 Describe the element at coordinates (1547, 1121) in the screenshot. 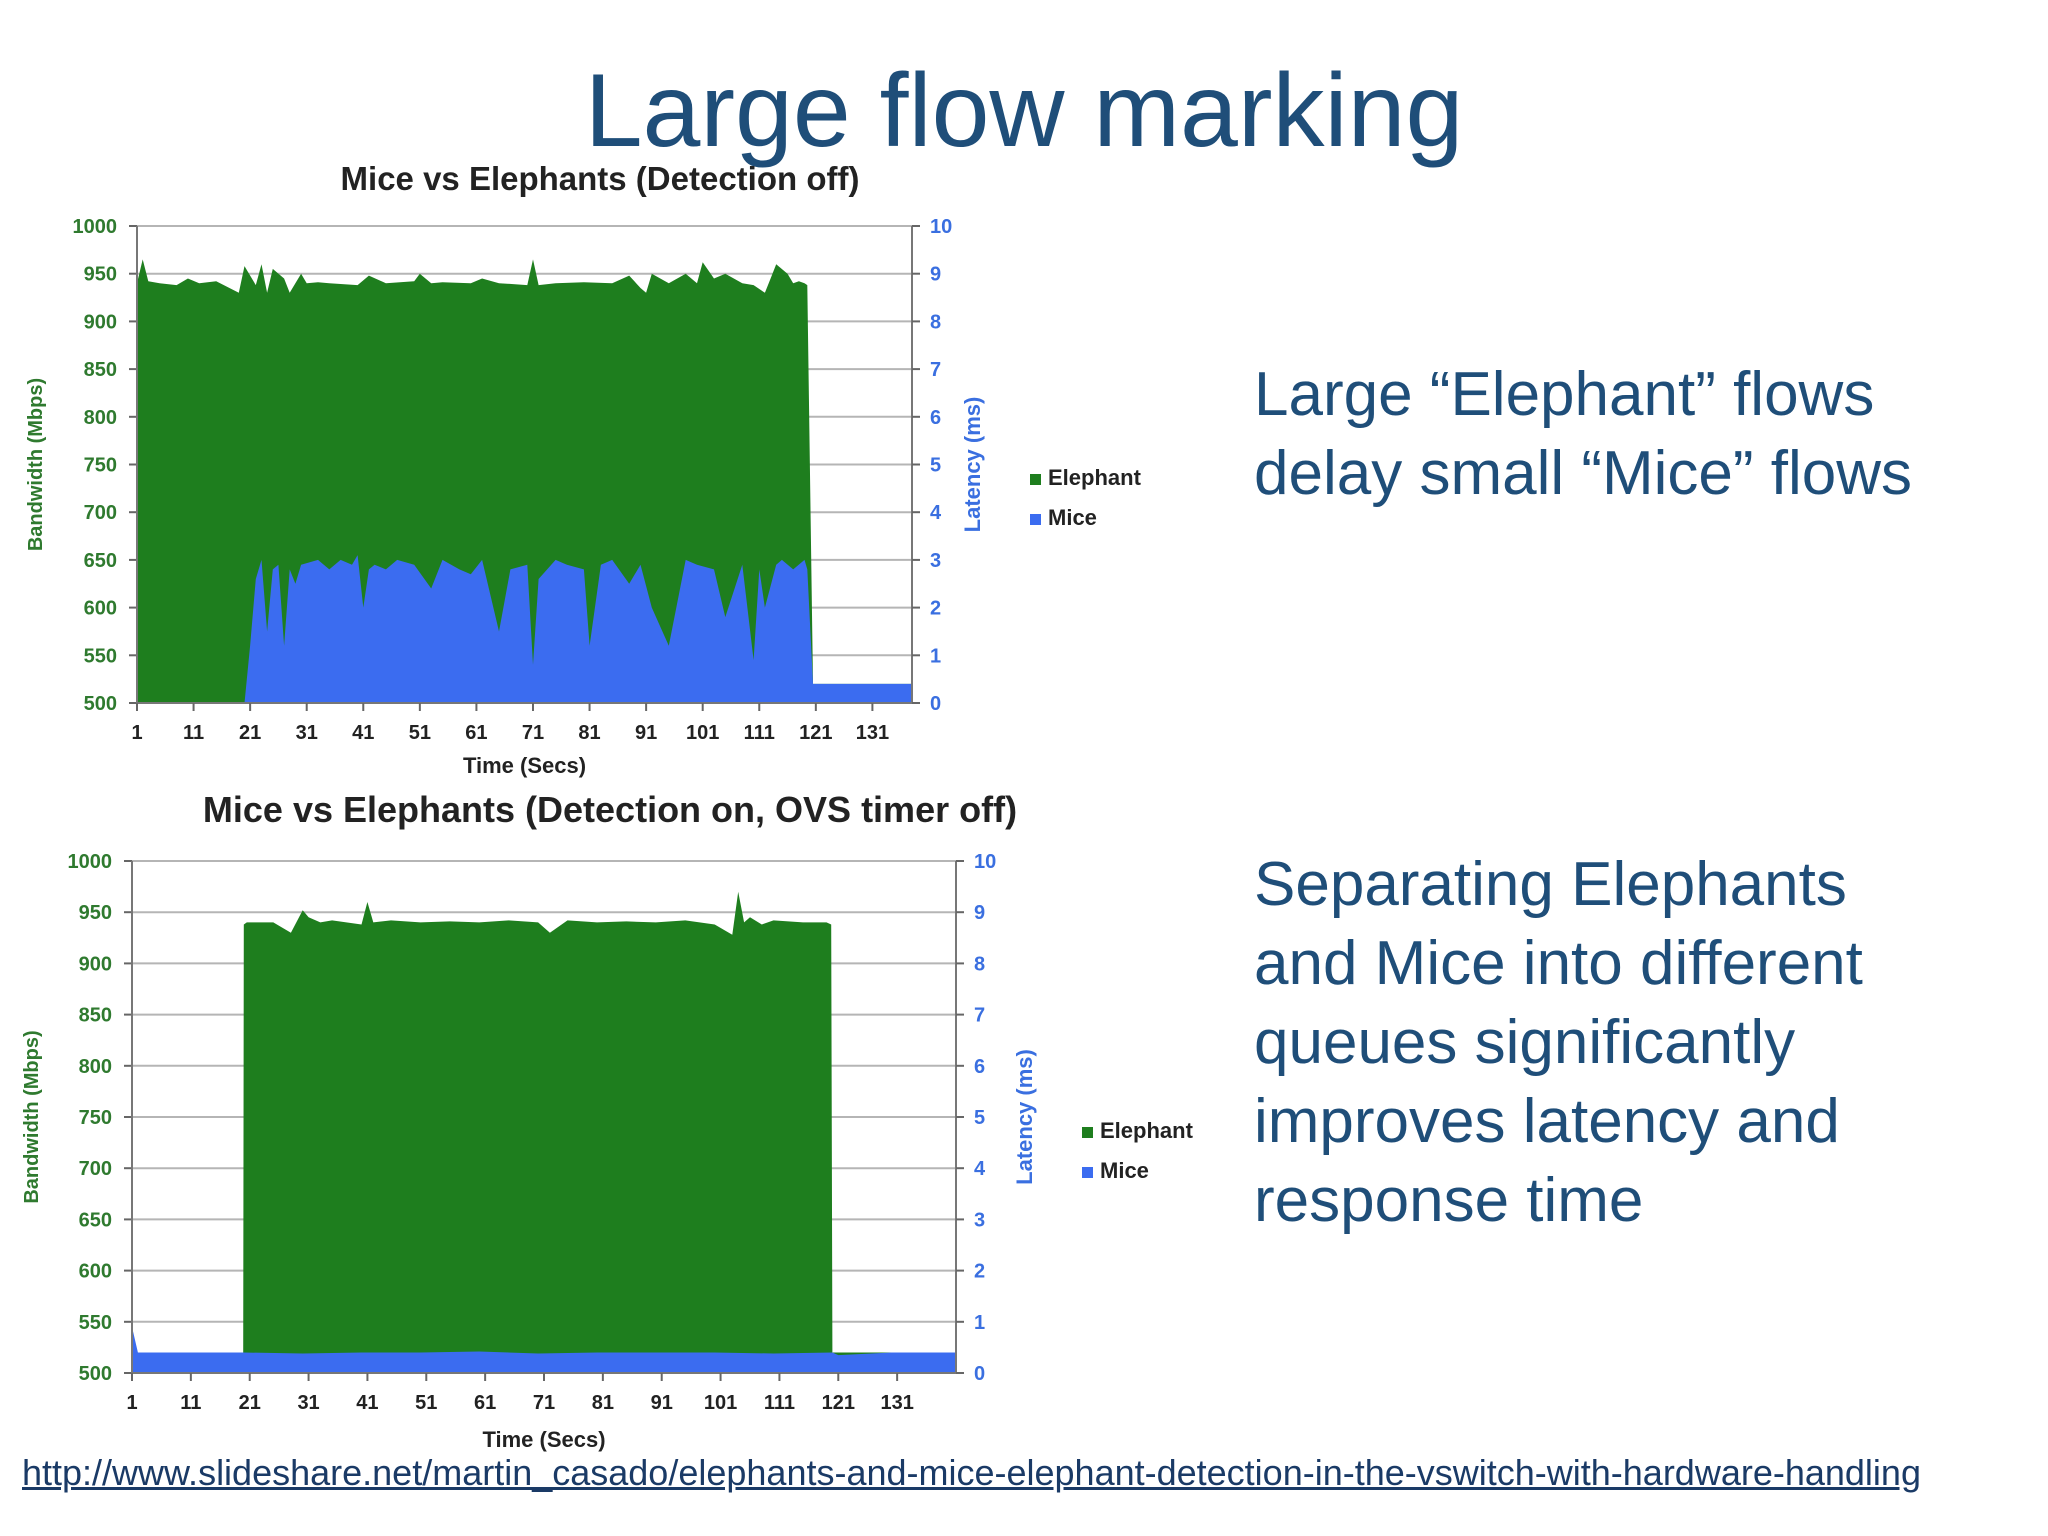

I see `text-line: improves latency and` at that location.